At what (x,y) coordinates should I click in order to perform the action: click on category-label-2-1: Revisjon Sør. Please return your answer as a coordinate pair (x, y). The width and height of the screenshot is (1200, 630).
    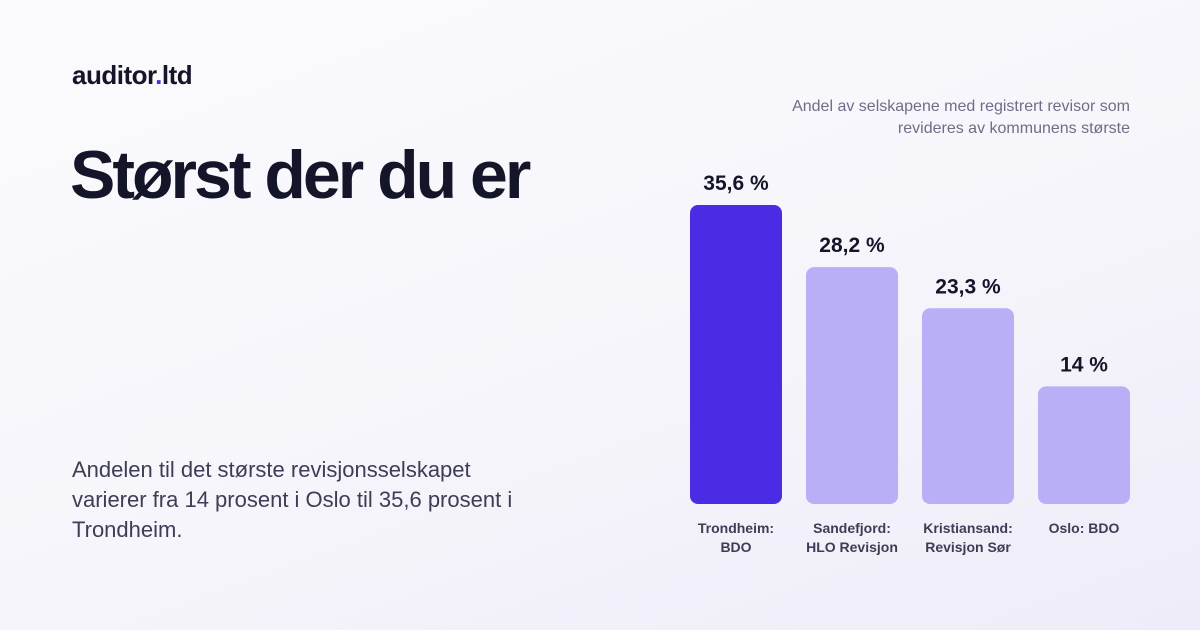
    Looking at the image, I should click on (968, 547).